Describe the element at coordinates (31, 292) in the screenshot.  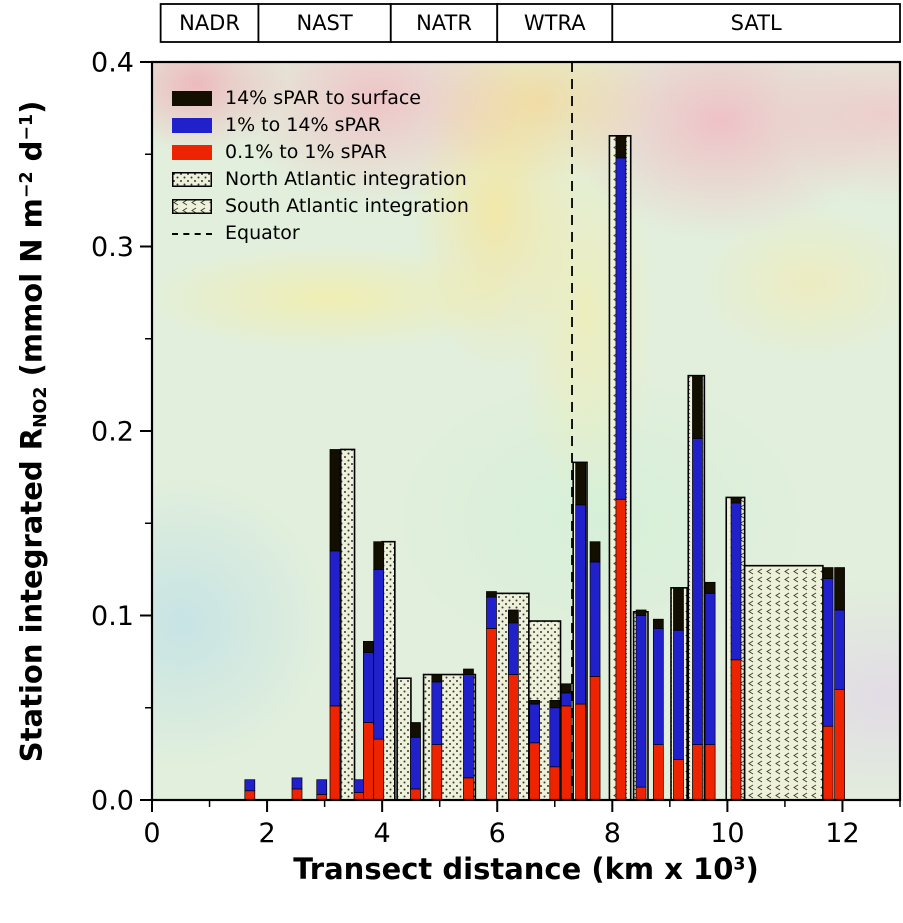
I see `y-axis-title-mid: (mmol N m` at that location.